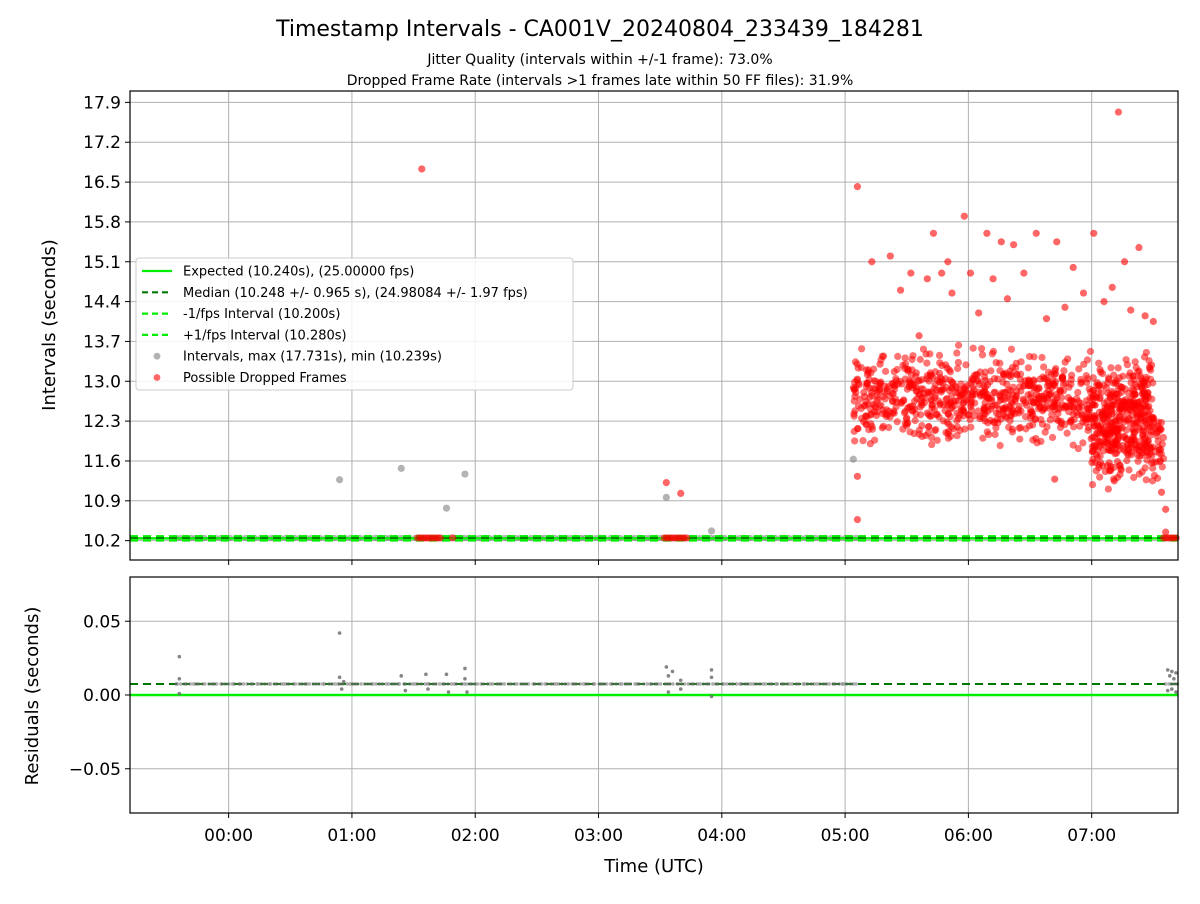  Describe the element at coordinates (102, 622) in the screenshot. I see `residuals-y-tick-label: 0.05` at that location.